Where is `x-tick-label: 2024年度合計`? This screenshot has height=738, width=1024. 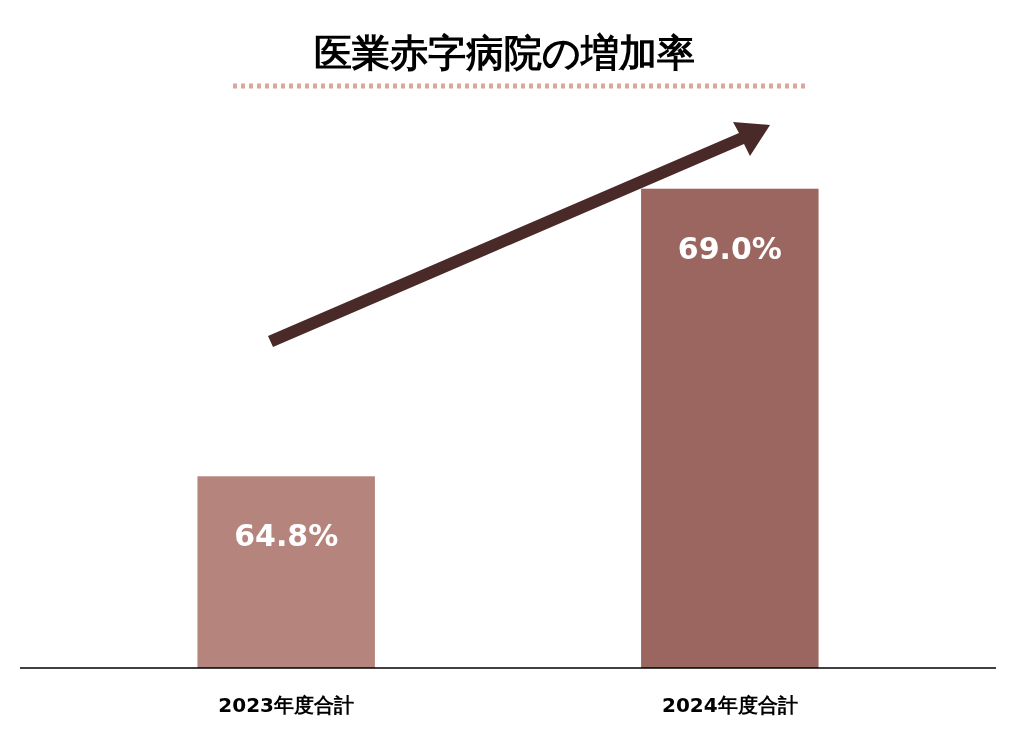
x-tick-label: 2024年度合計 is located at coordinates (729, 705).